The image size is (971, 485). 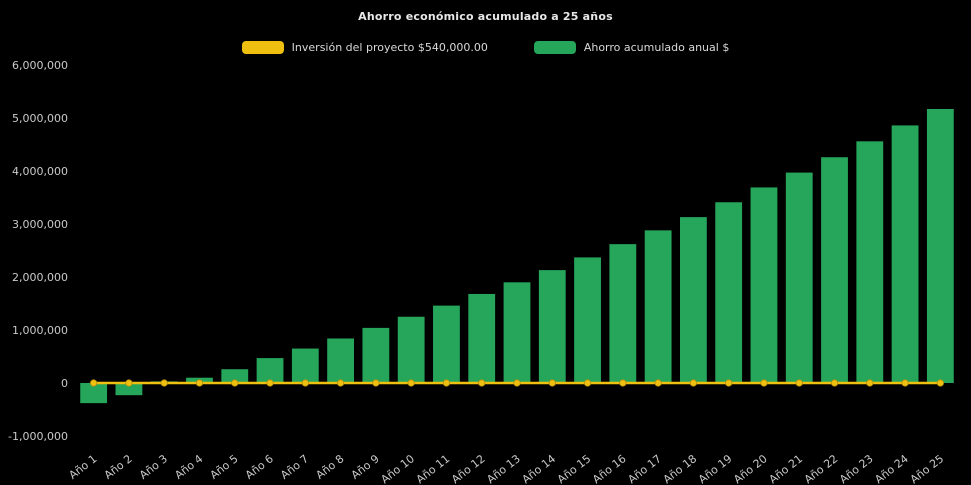 What do you see at coordinates (329, 467) in the screenshot?
I see `x-axis-tick-label: Año 8` at bounding box center [329, 467].